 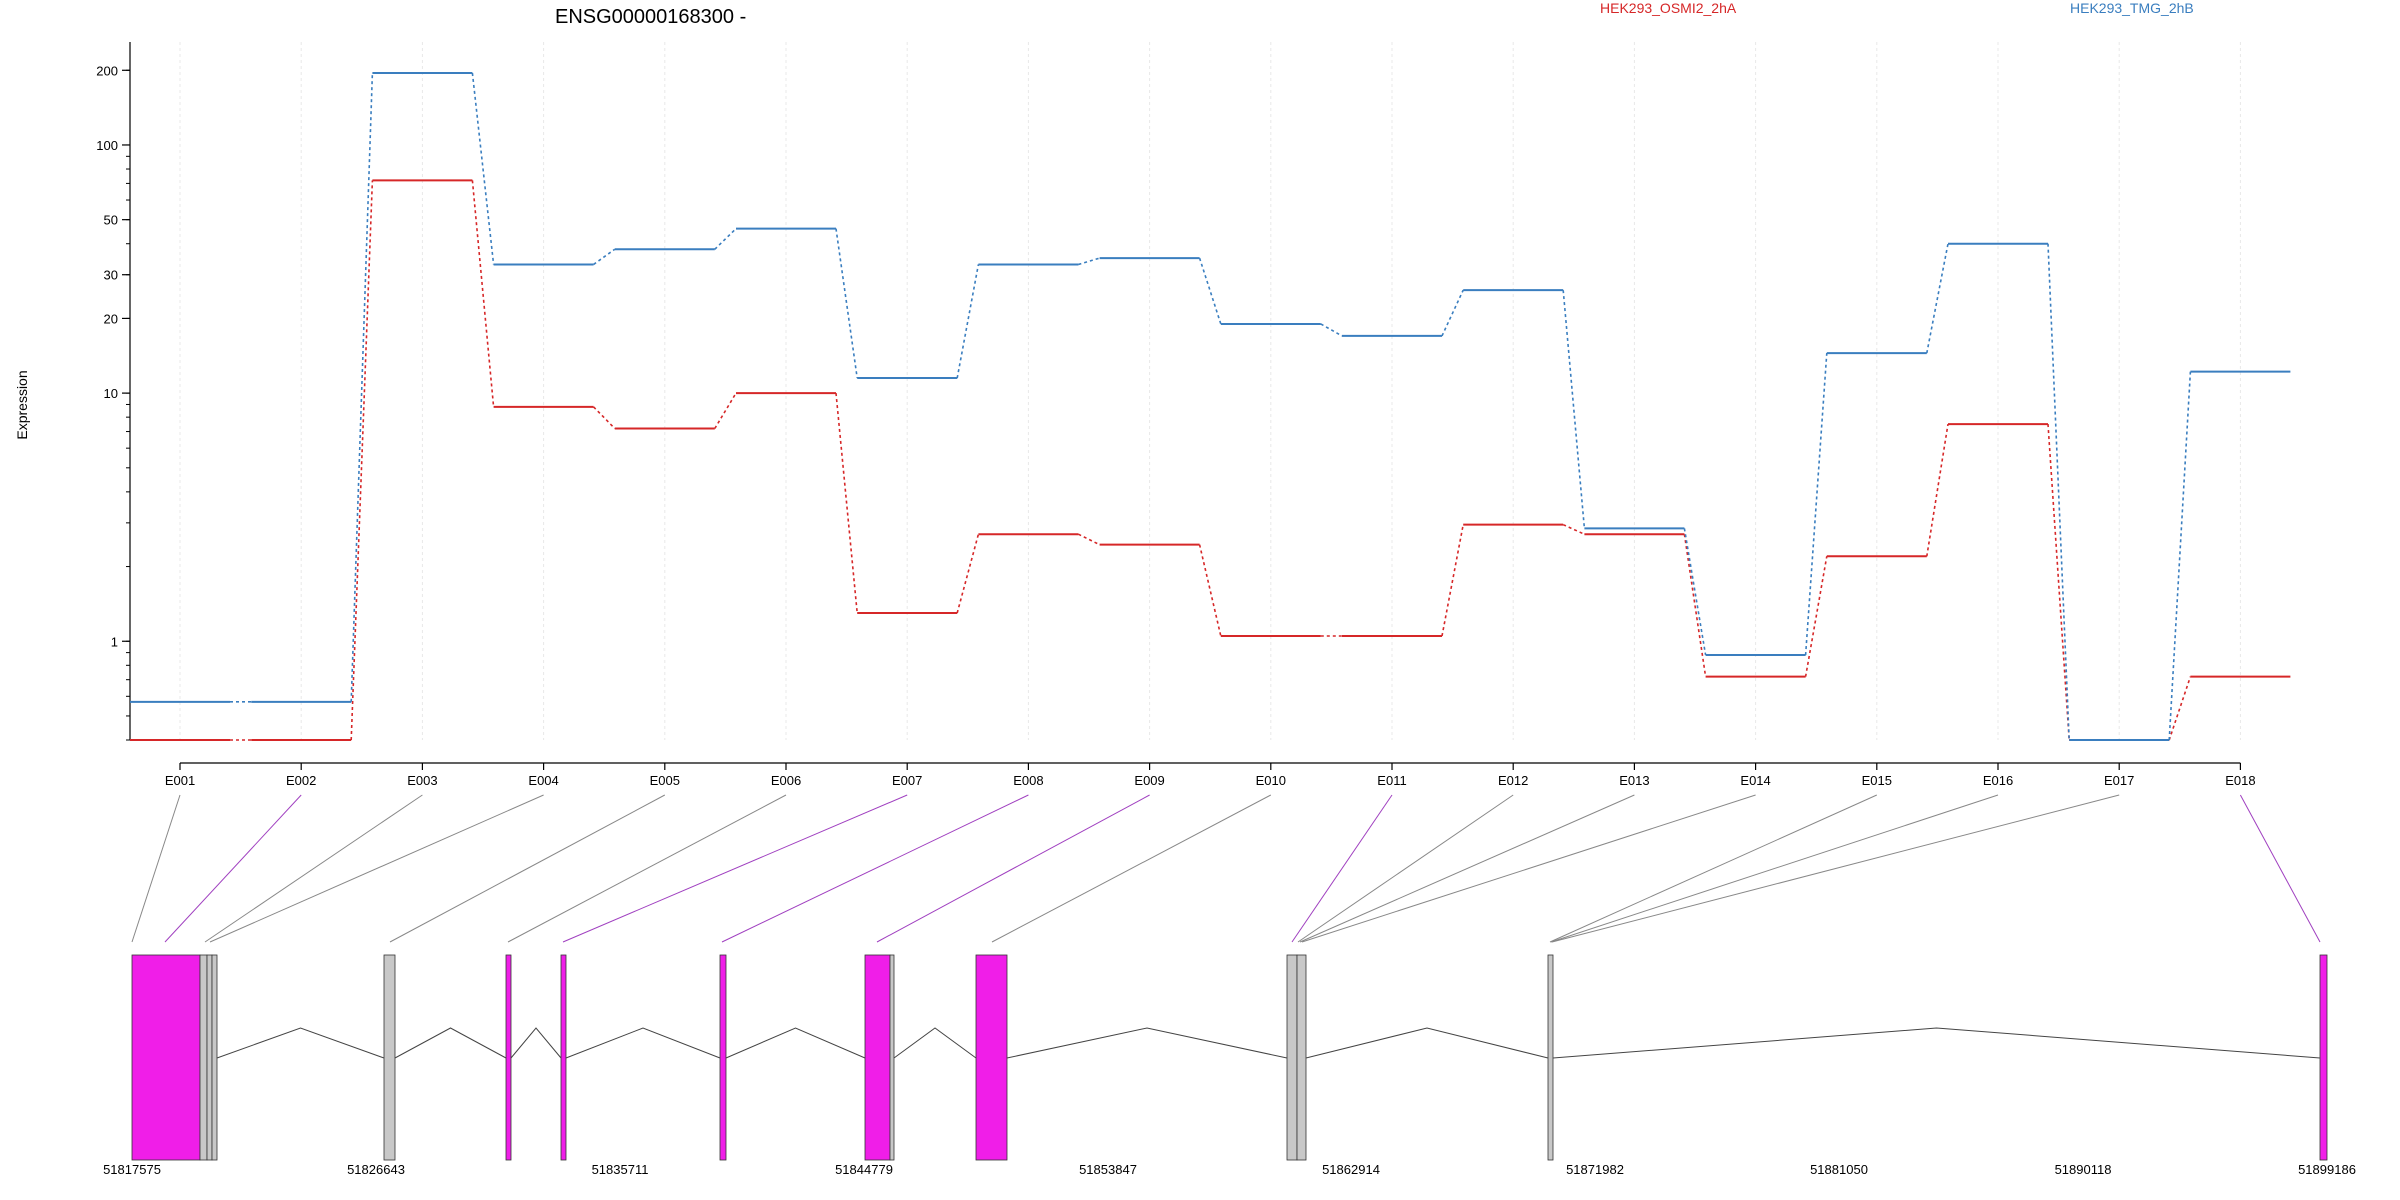 I want to click on connector-e001, so click(x=156, y=868).